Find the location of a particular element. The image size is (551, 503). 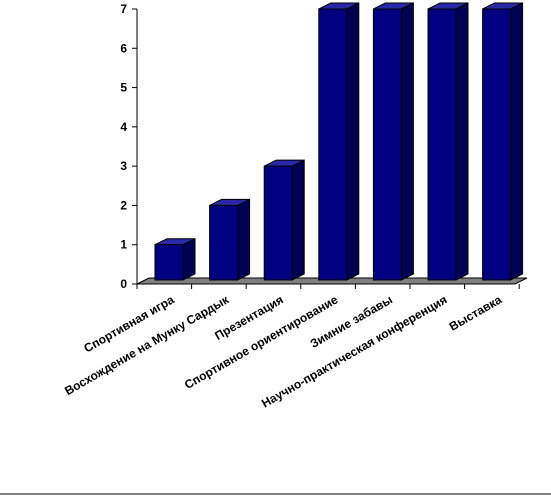

y-tick-label: 5 is located at coordinates (123, 88).